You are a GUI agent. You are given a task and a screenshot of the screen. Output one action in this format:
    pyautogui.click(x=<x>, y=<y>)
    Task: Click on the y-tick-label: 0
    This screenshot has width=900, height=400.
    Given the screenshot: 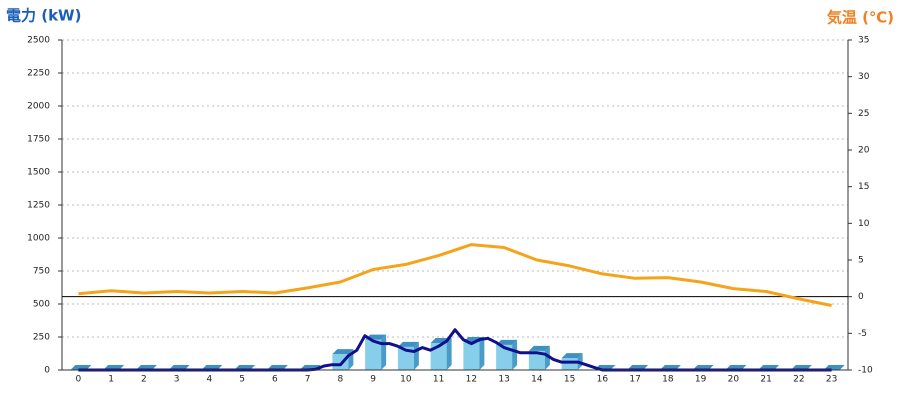 What is the action you would take?
    pyautogui.click(x=47, y=371)
    